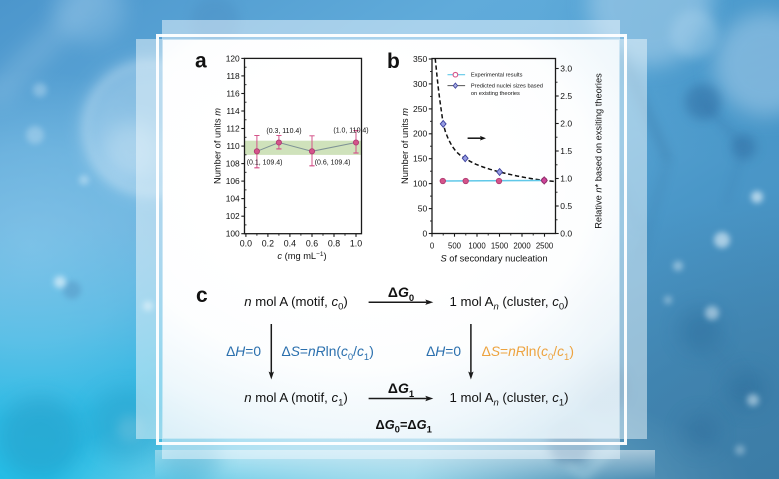  What do you see at coordinates (455, 246) in the screenshot?
I see `svg-text: 500` at bounding box center [455, 246].